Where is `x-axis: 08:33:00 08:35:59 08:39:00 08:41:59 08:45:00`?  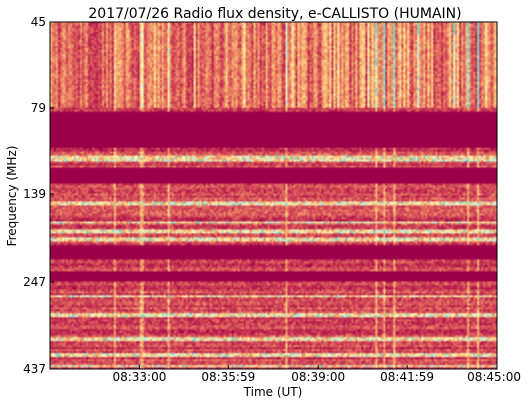
x-axis: 08:33:00 08:35:59 08:39:00 08:41:59 08:45:00 is located at coordinates (316, 374).